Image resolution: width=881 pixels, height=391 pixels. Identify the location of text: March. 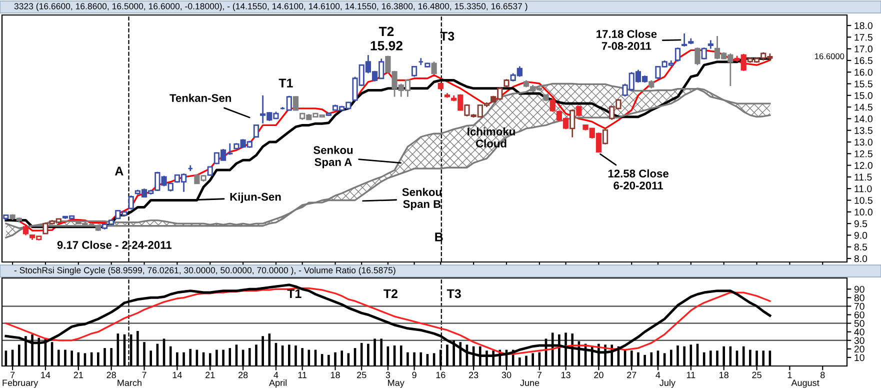
(130, 382).